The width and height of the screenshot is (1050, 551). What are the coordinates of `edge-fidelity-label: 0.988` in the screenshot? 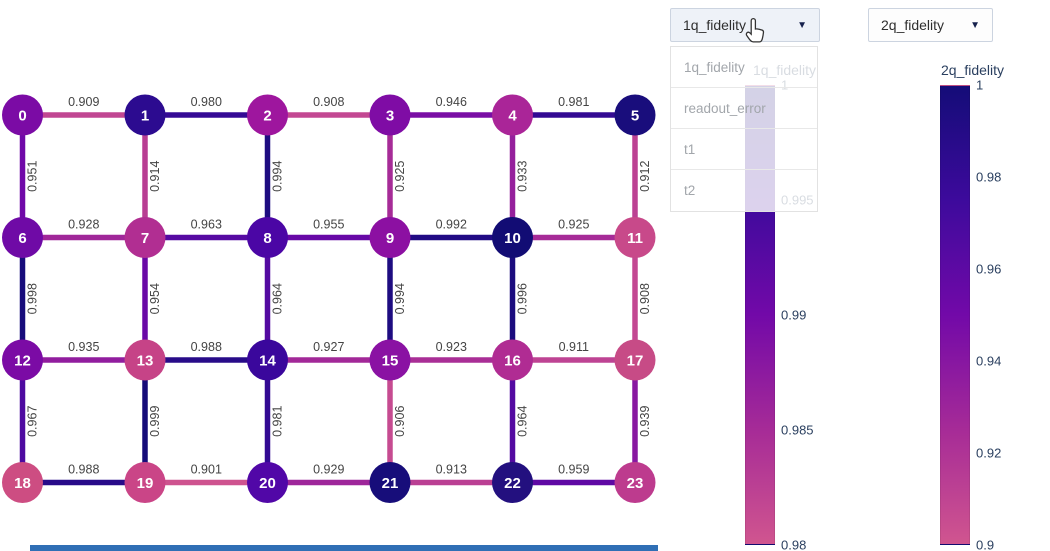 It's located at (206, 347).